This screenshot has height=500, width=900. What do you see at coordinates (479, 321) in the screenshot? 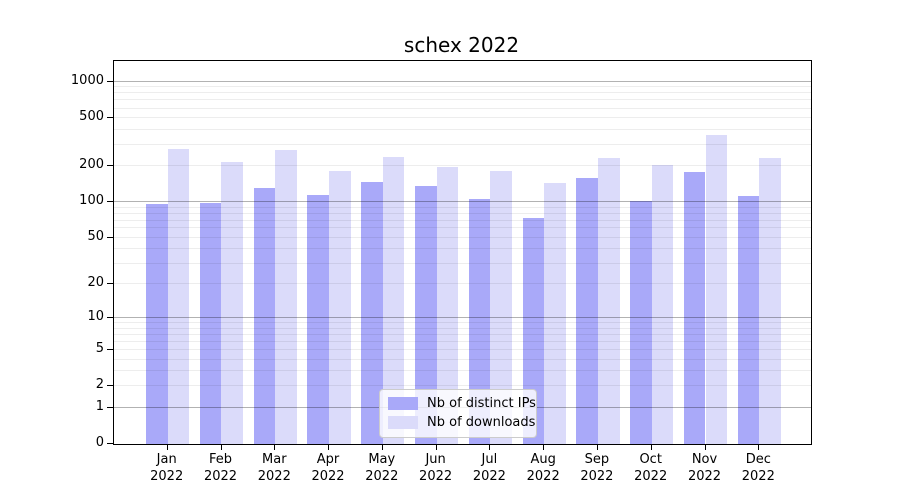
I see `bar-distinct-ips-jul` at bounding box center [479, 321].